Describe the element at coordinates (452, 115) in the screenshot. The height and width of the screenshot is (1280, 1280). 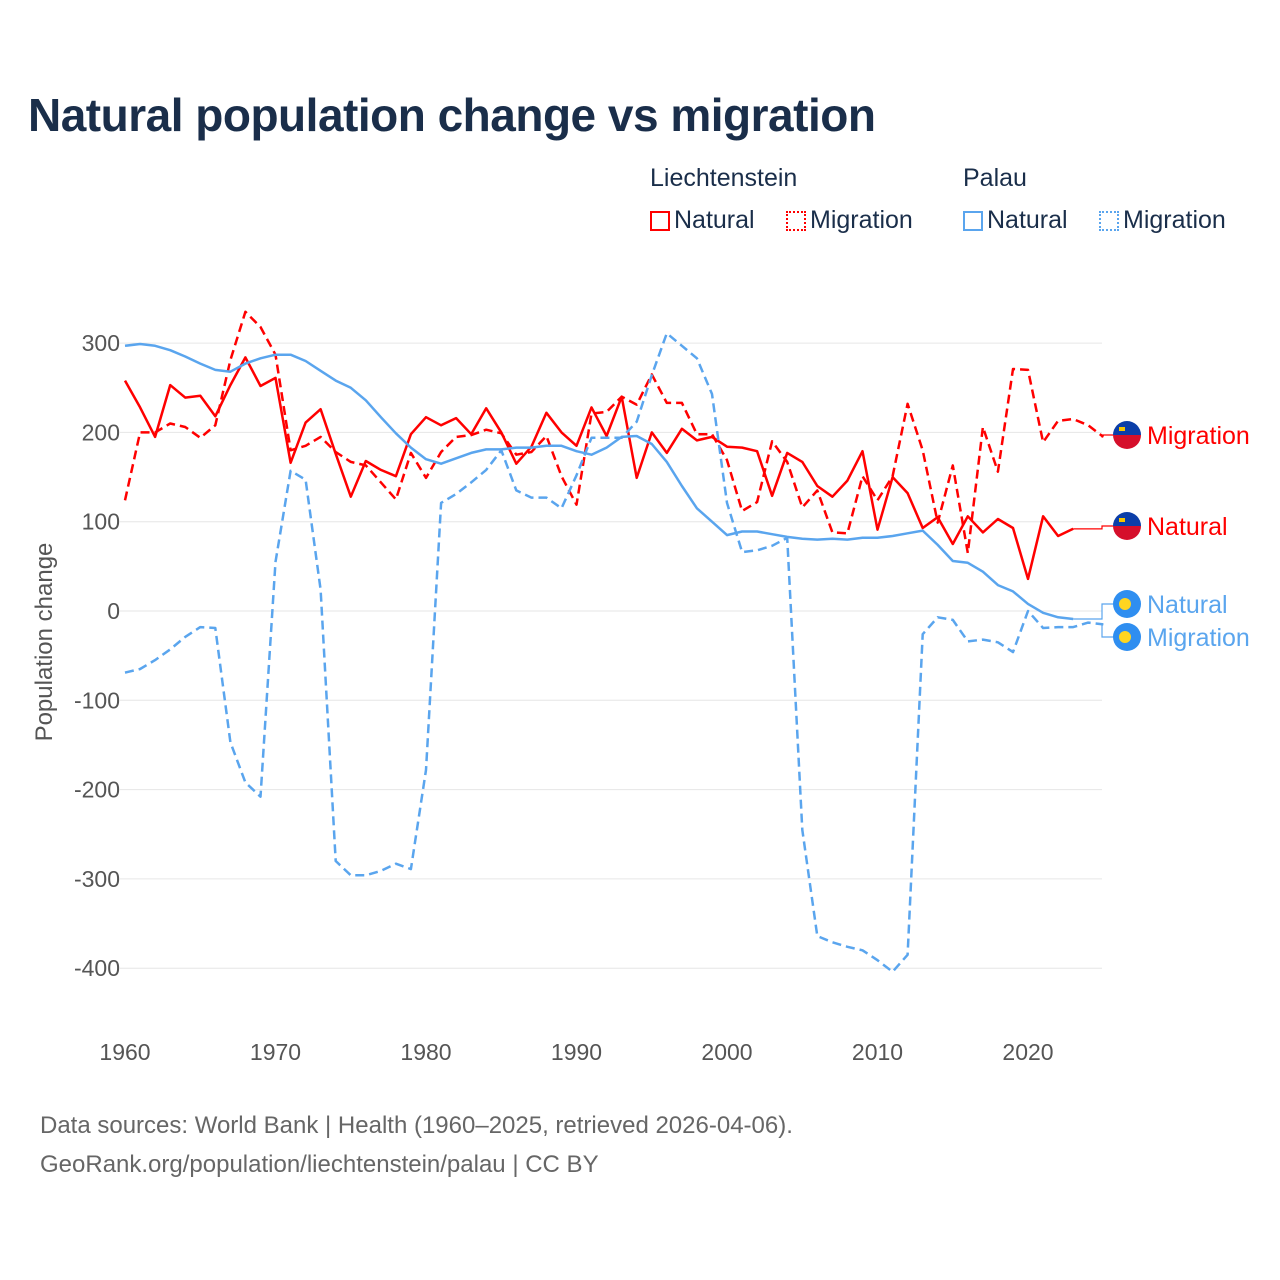
I see `chart-title: Natural population change vs migration` at that location.